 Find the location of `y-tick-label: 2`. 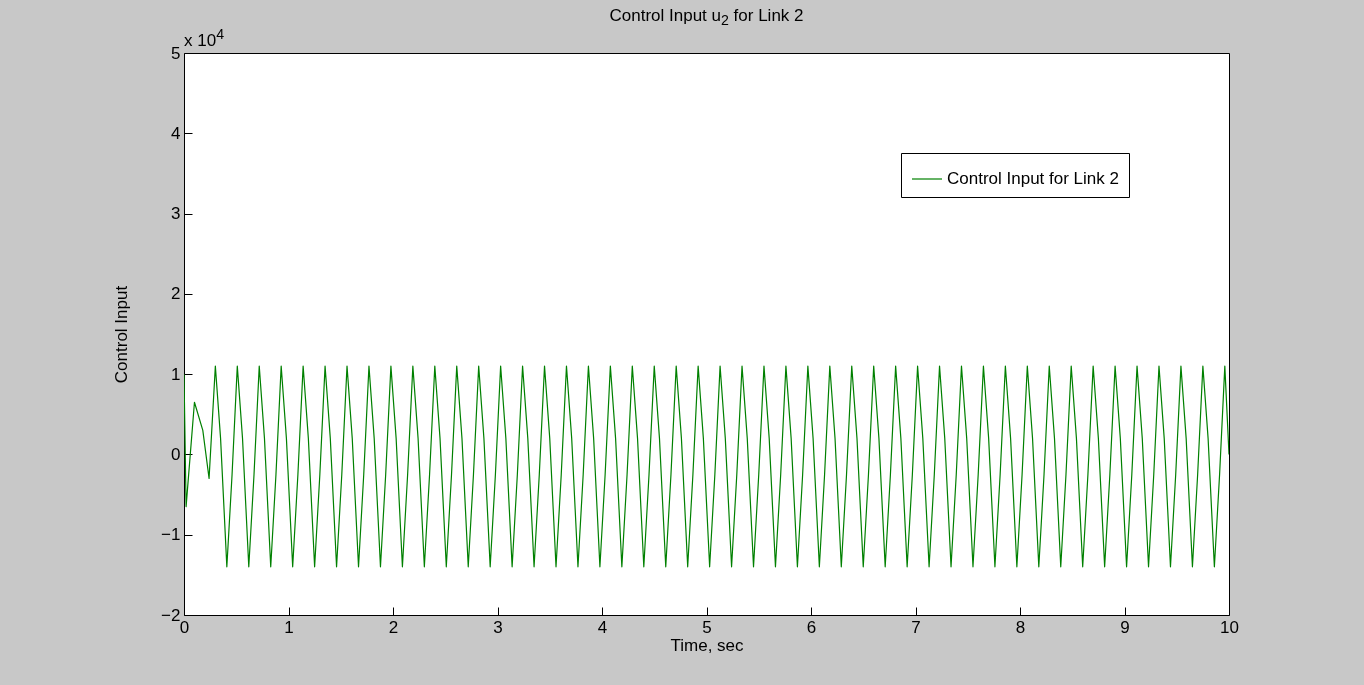

y-tick-label: 2 is located at coordinates (176, 294).